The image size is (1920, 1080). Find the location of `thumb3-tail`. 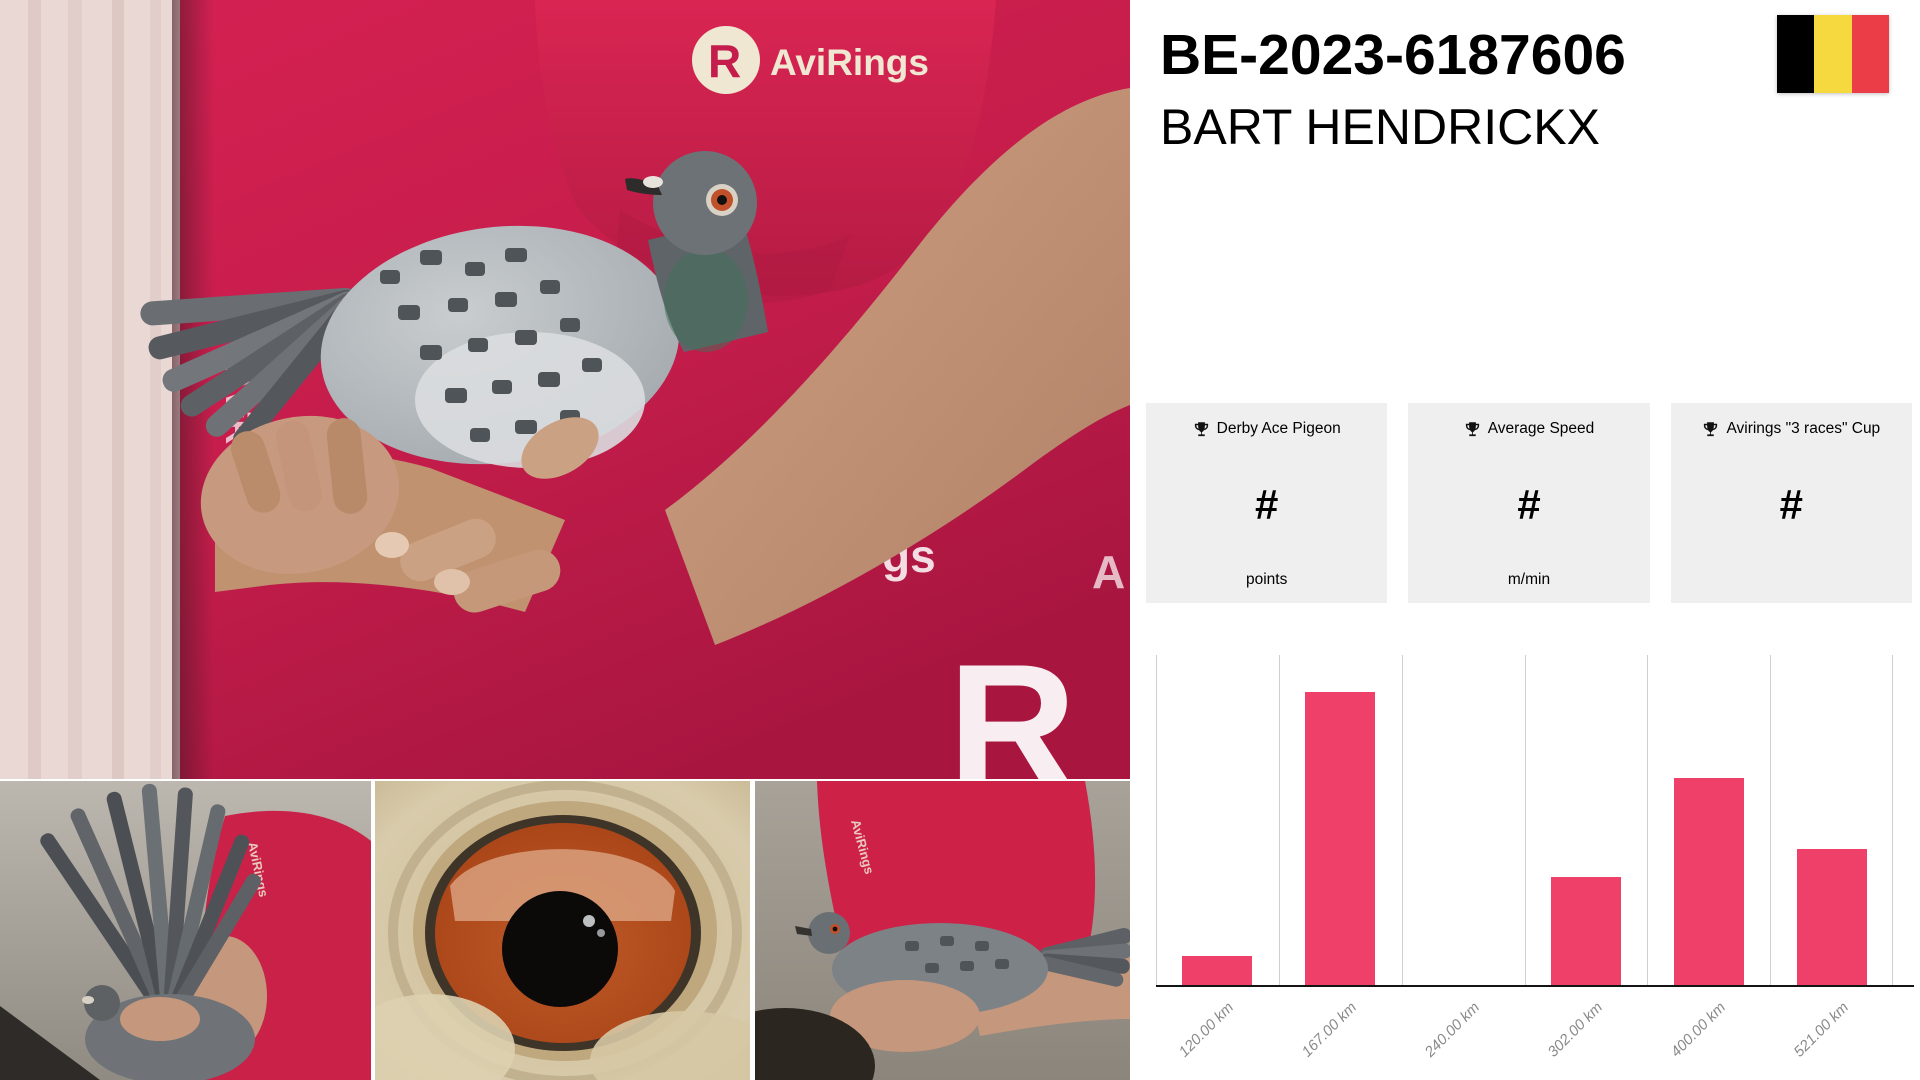

thumb3-tail is located at coordinates (1084, 957).